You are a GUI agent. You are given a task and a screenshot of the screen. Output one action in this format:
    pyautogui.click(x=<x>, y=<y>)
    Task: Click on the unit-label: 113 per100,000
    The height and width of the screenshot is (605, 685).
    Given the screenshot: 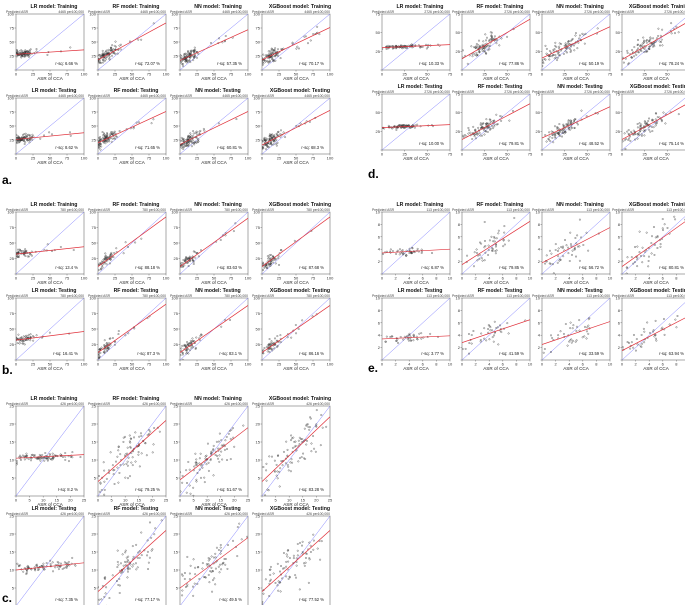 What is the action you would take?
    pyautogui.click(x=438, y=210)
    